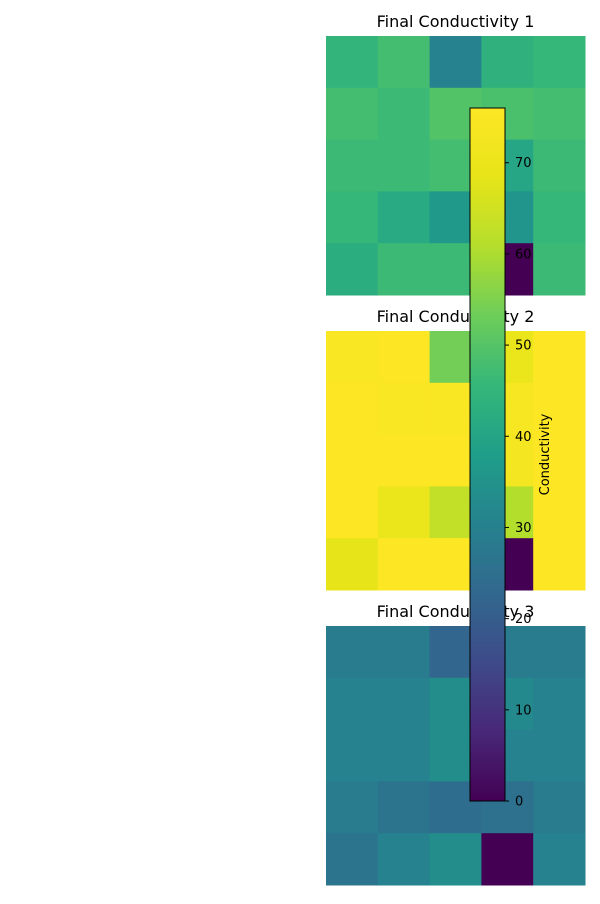 The image size is (600, 904). What do you see at coordinates (545, 454) in the screenshot?
I see `colorbar-label: Conductivity` at bounding box center [545, 454].